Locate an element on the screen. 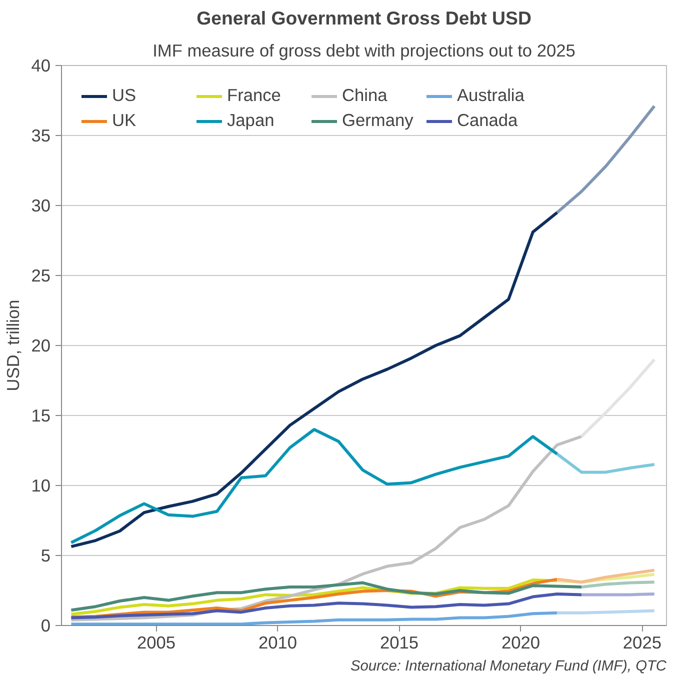 The width and height of the screenshot is (678, 679). y-tick-label: 15 is located at coordinates (41, 416).